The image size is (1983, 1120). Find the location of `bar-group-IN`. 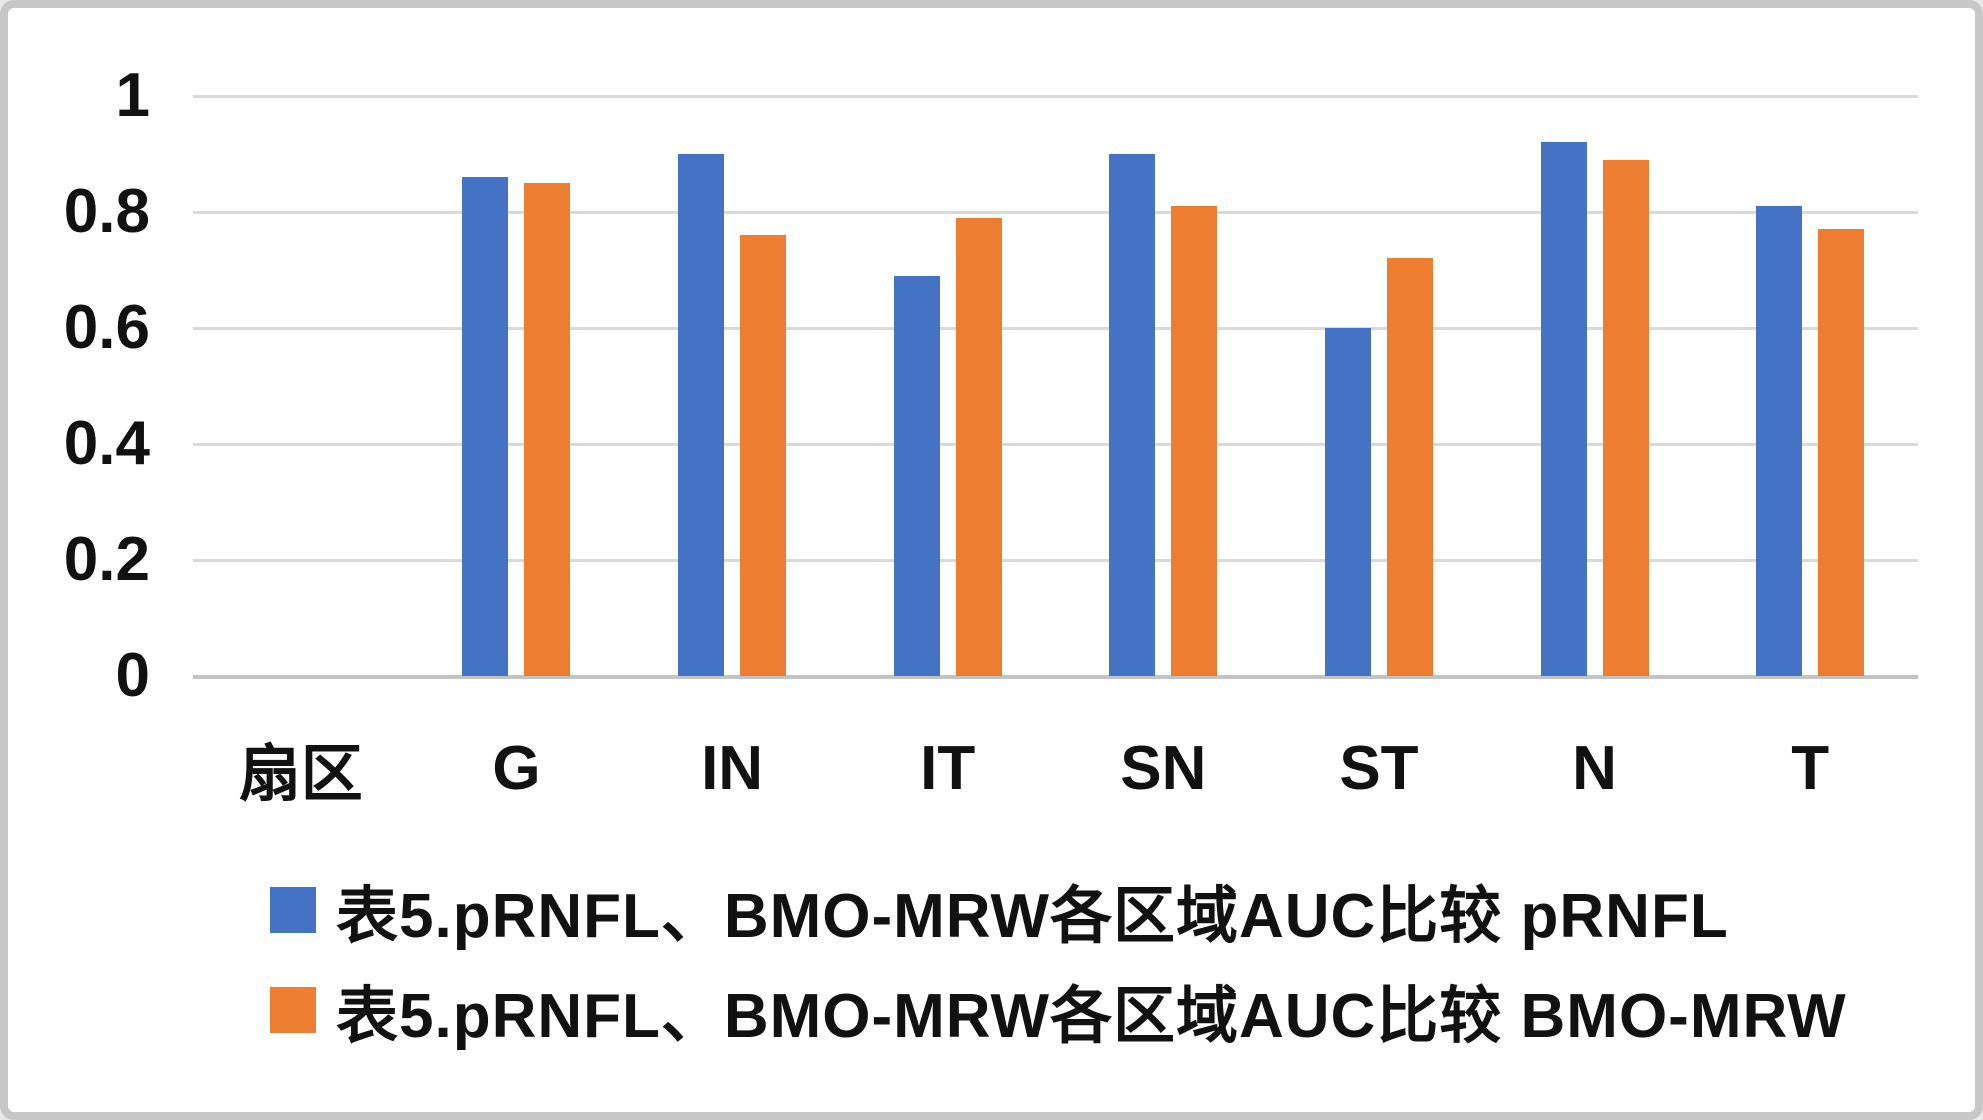

bar-group-IN is located at coordinates (732, 386).